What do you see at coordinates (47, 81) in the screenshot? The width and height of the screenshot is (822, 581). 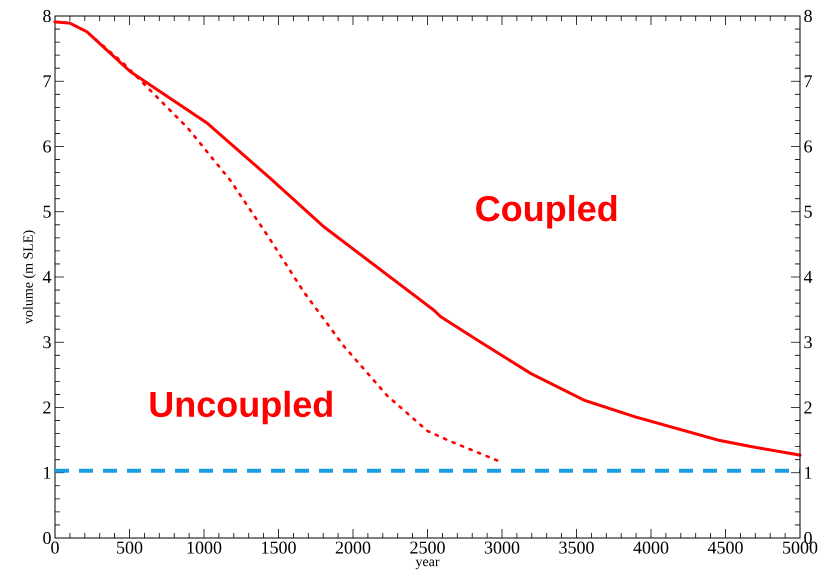 I see `y-tick-label: 7` at bounding box center [47, 81].